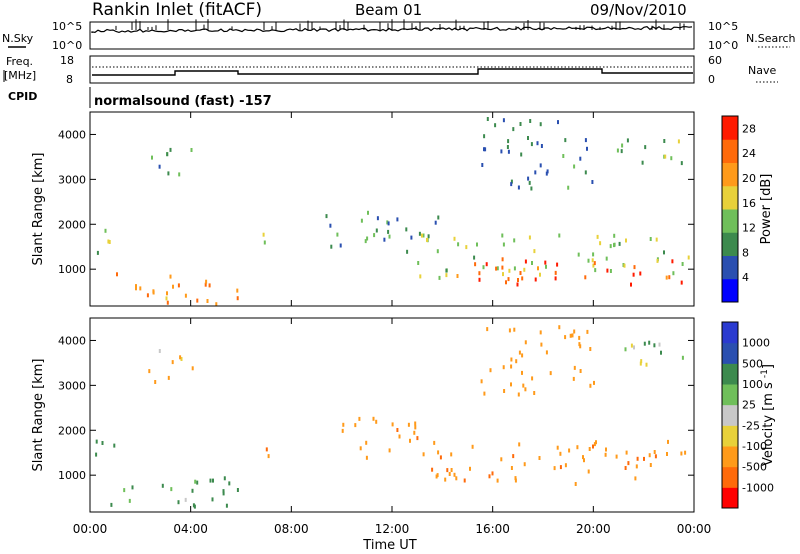  What do you see at coordinates (18, 38) in the screenshot?
I see `noise-left-label: N.Sky` at bounding box center [18, 38].